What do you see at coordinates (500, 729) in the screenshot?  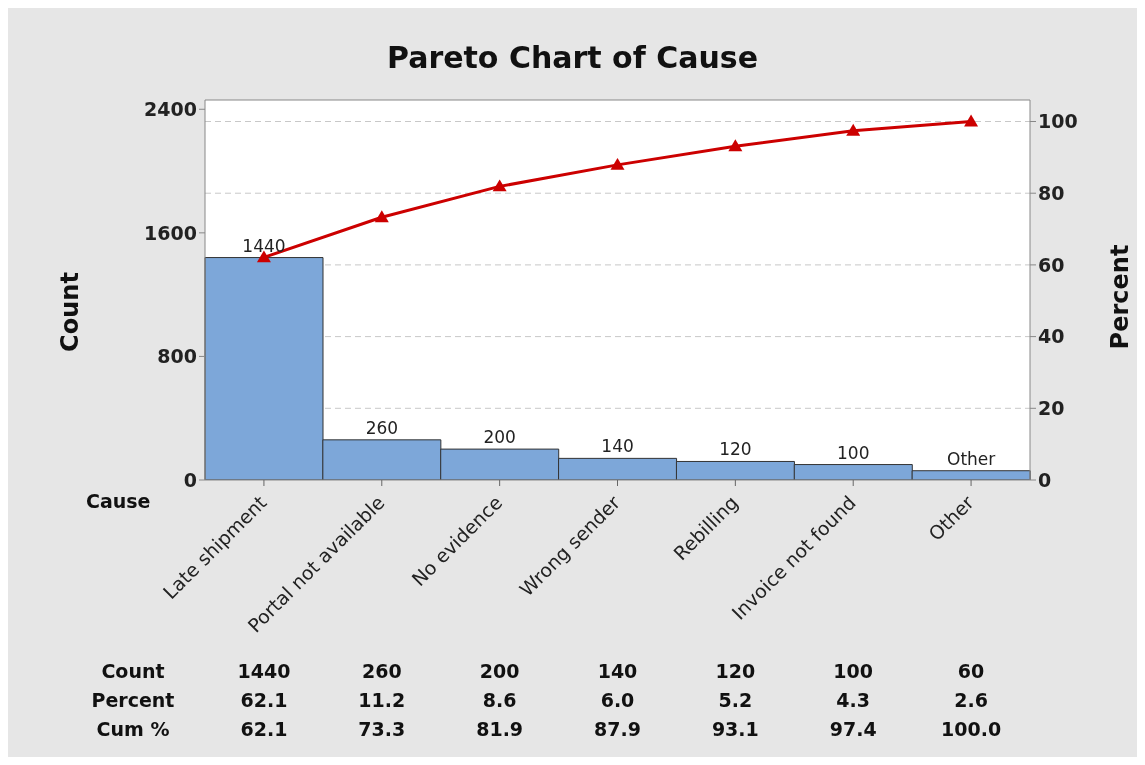 I see `text: 81.9` at bounding box center [500, 729].